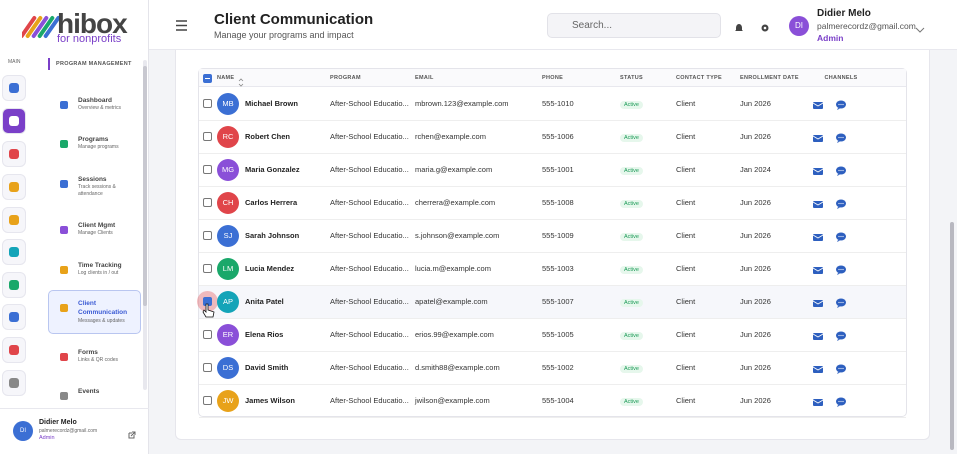 Image resolution: width=957 pixels, height=454 pixels. I want to click on phone: 555-1007, so click(558, 301).